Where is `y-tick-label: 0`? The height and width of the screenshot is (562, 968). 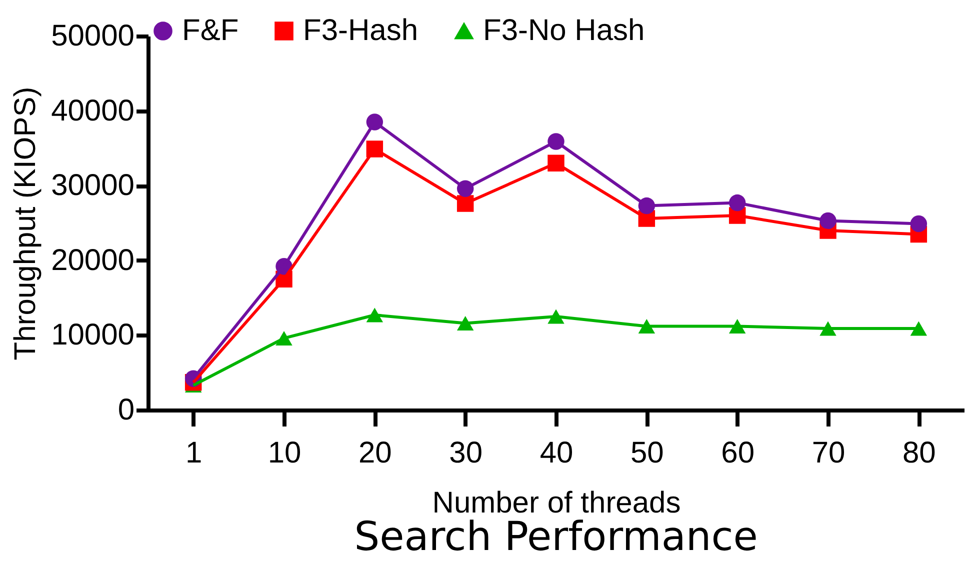
y-tick-label: 0 is located at coordinates (126, 410).